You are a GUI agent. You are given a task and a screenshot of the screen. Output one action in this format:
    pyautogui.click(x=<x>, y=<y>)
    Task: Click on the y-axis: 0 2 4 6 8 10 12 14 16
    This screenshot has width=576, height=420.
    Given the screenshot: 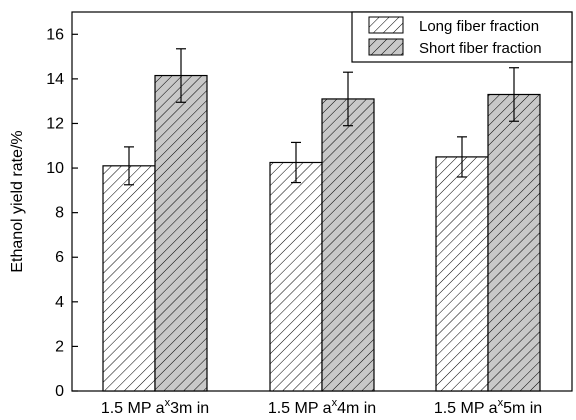 What is the action you would take?
    pyautogui.click(x=62, y=213)
    